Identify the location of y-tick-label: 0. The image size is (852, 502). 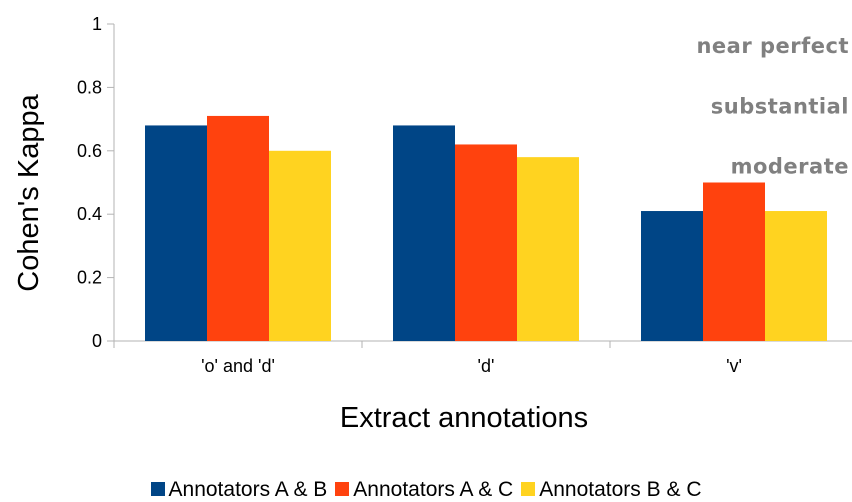
(97, 341).